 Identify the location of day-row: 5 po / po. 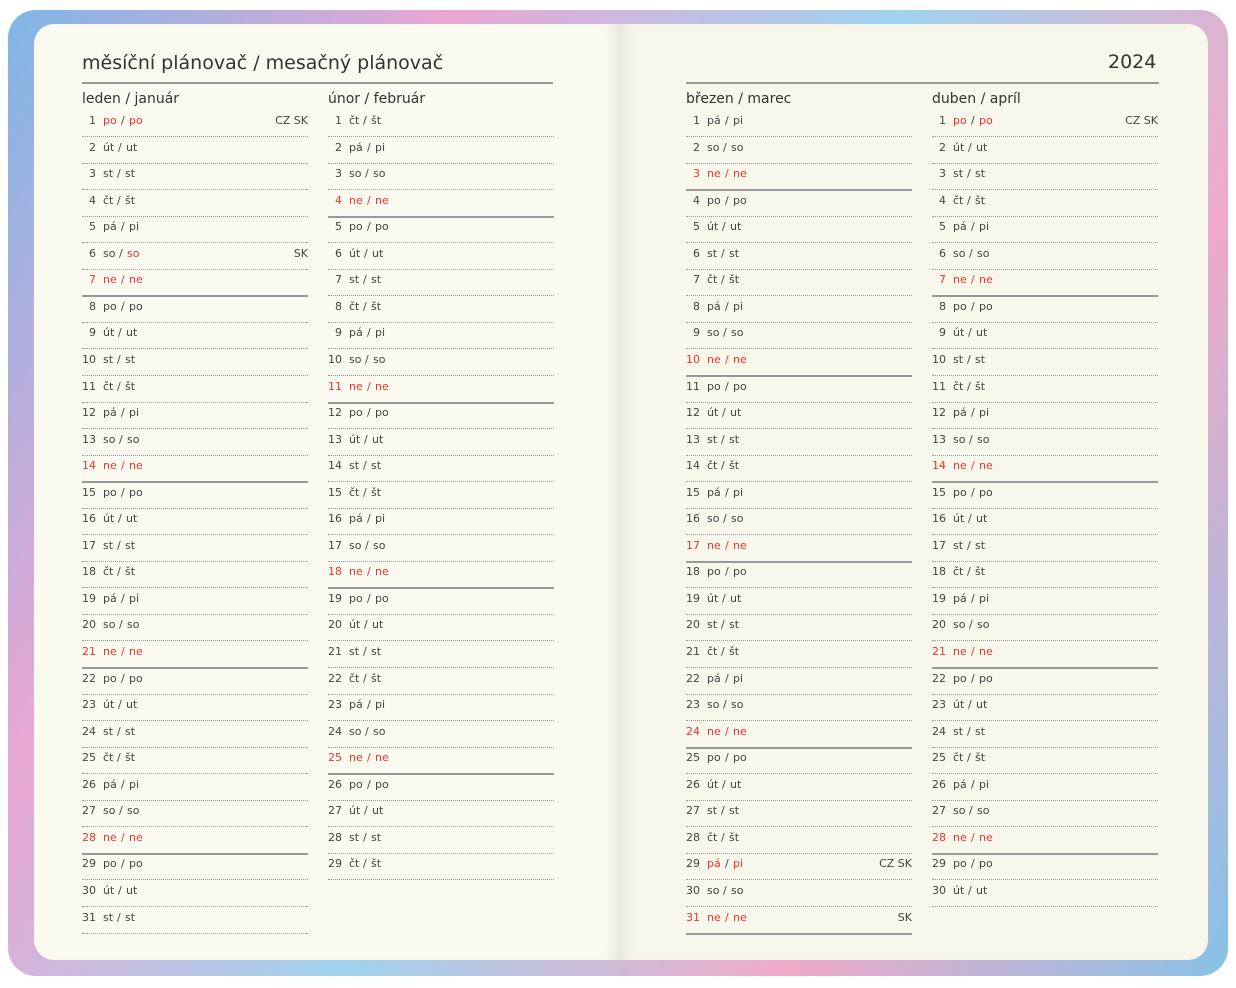
(441, 230).